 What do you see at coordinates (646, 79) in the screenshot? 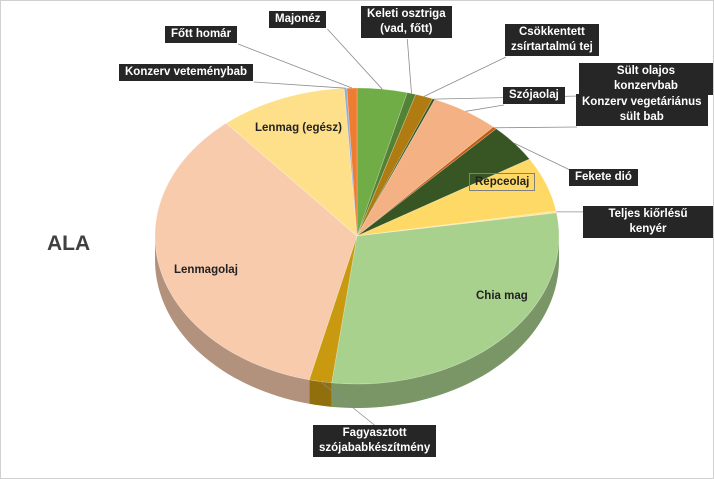
I see `slice-label-3: Sült olajos konzervbab` at bounding box center [646, 79].